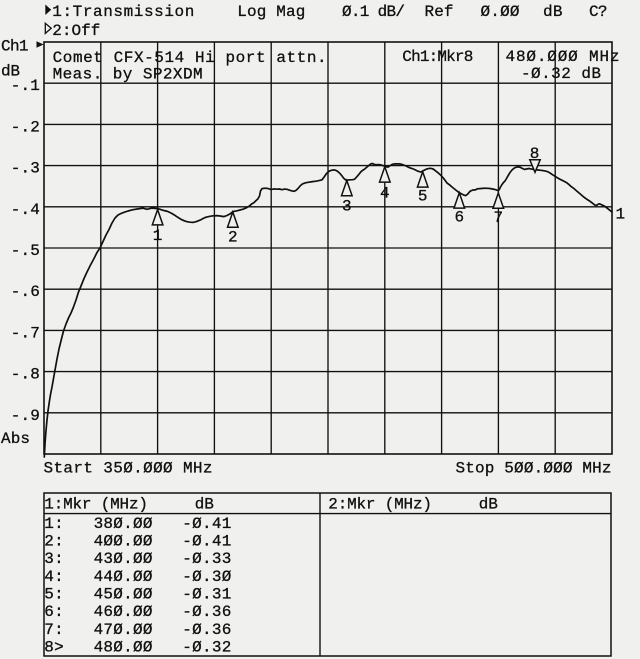  What do you see at coordinates (25, 416) in the screenshot?
I see `svg-text: -.9` at bounding box center [25, 416].